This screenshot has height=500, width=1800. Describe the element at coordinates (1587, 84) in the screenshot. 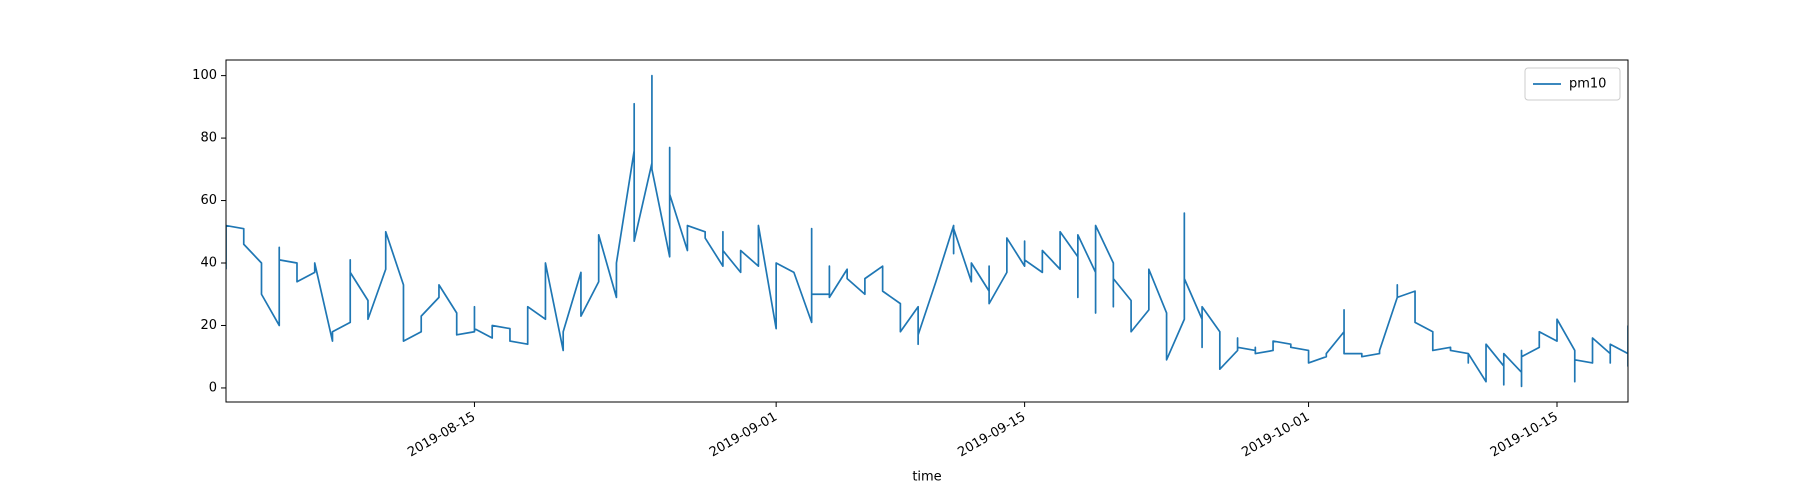

I see `legend-label: pm10` at that location.